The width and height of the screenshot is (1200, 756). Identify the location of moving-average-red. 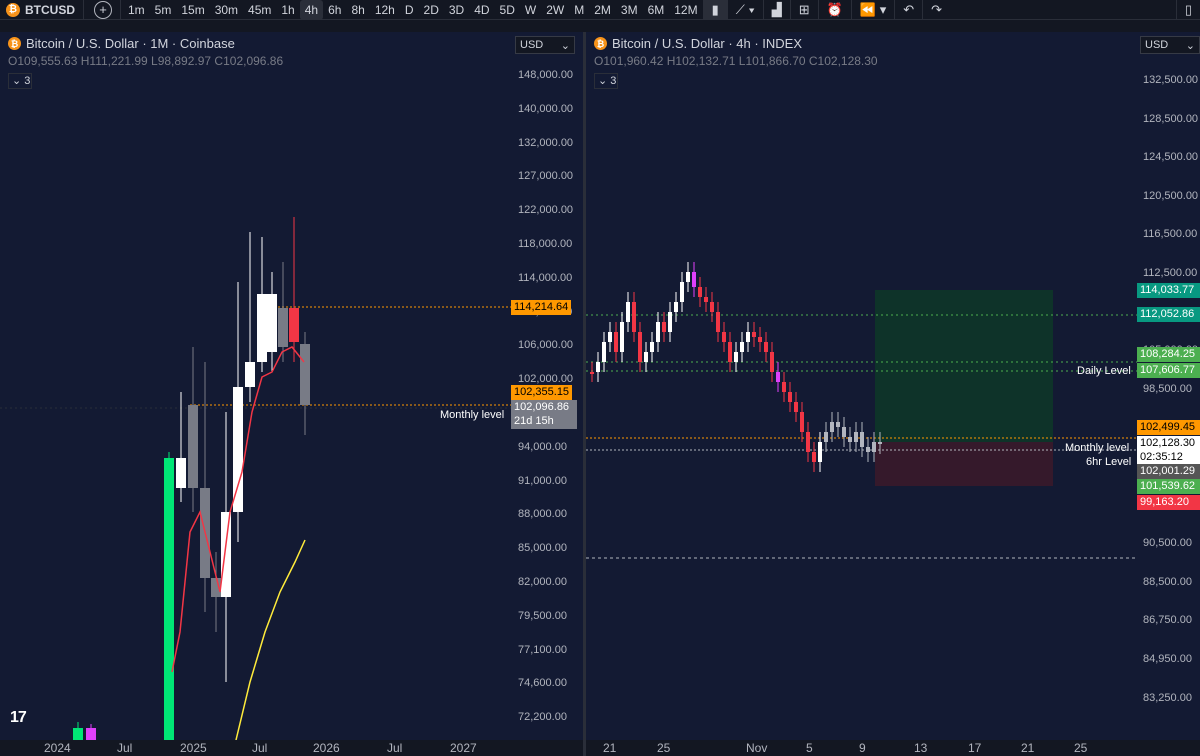
(238, 509).